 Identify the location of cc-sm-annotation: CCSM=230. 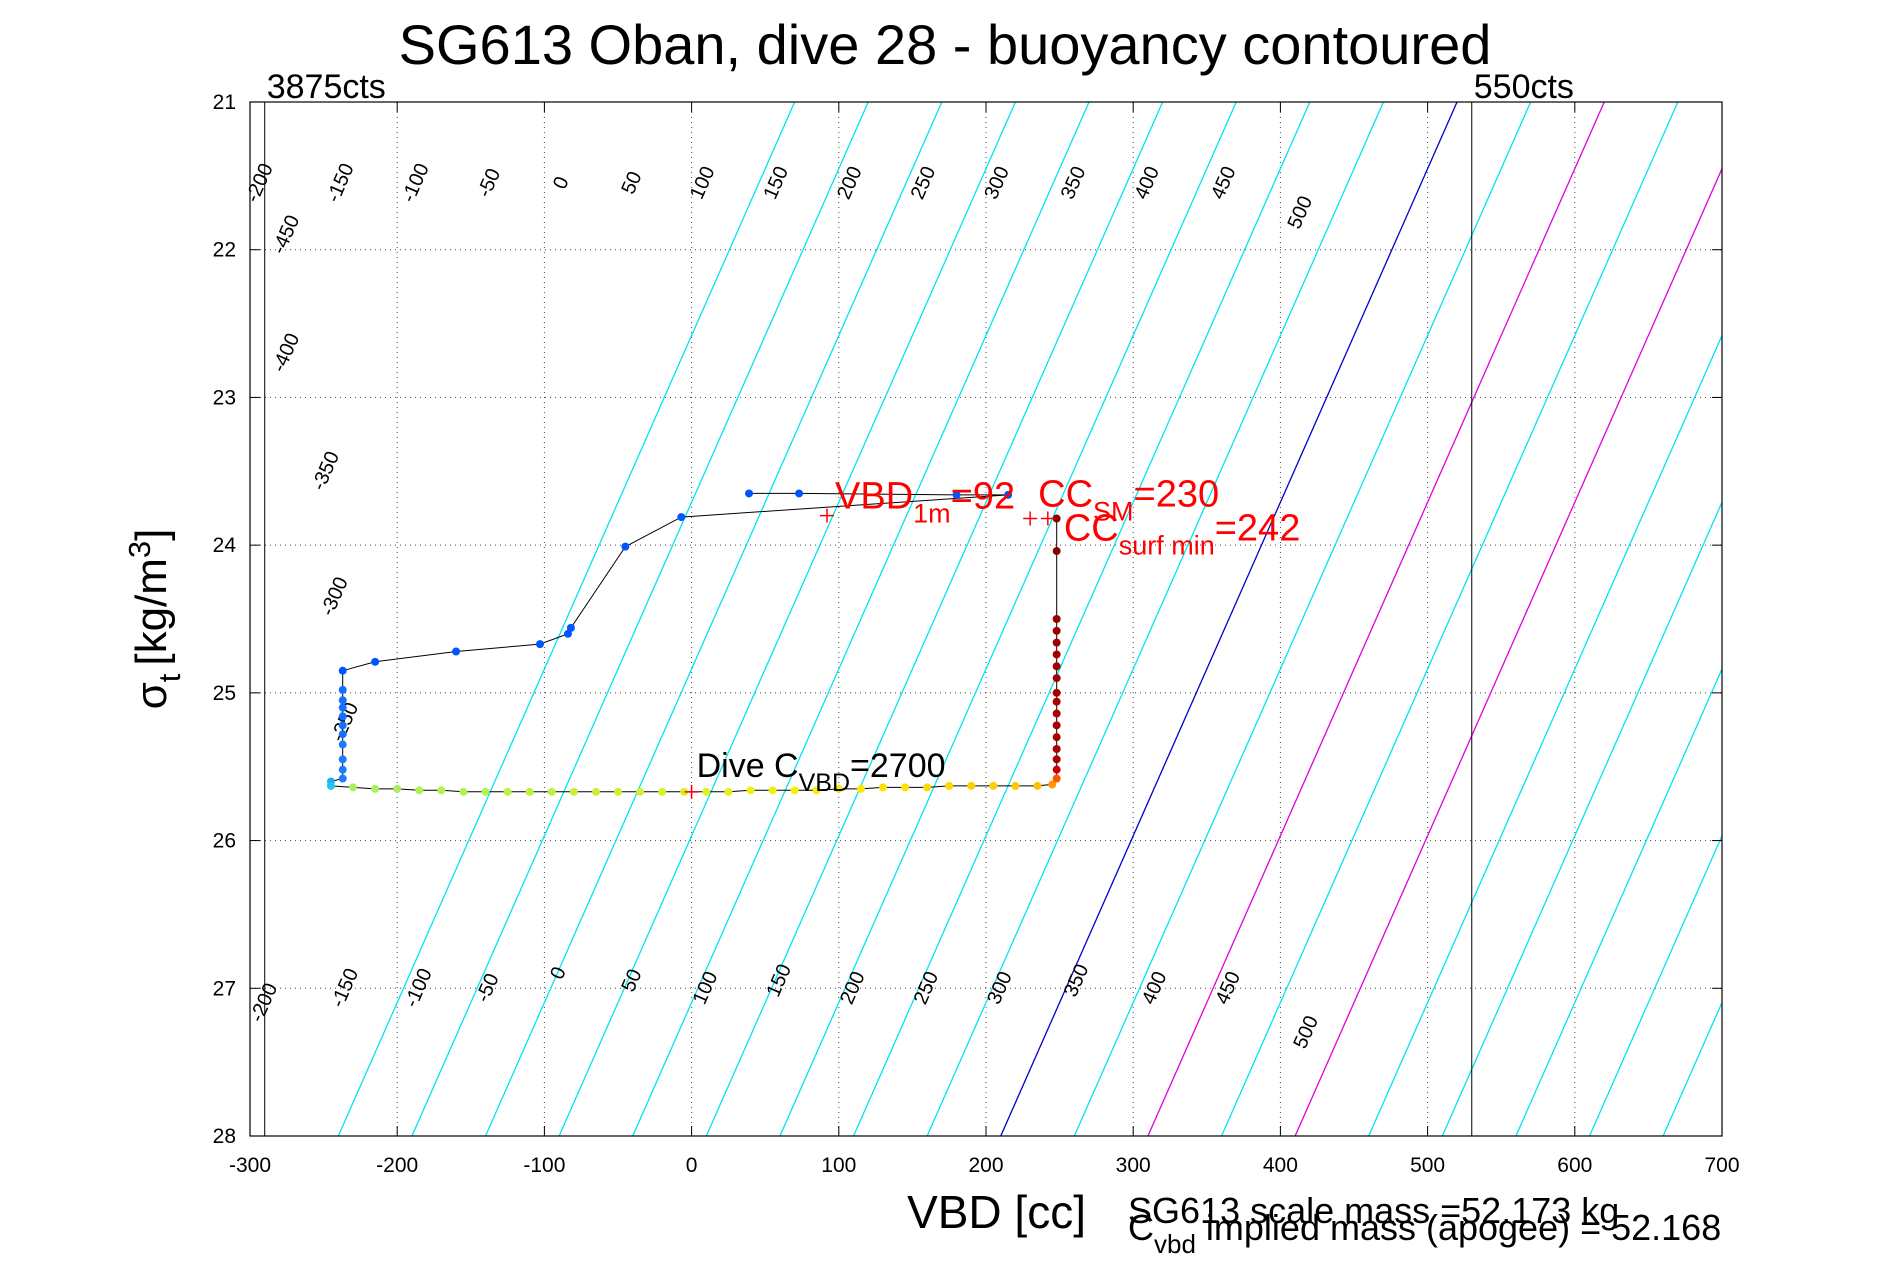
(1128, 500).